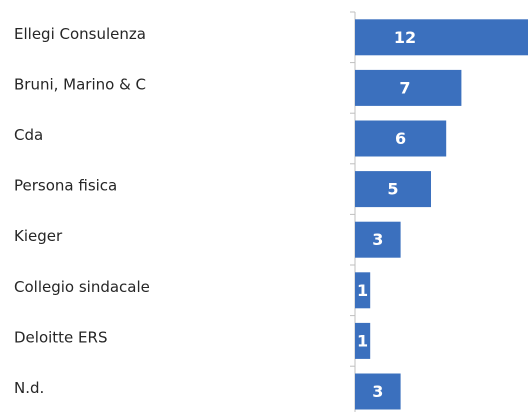 This screenshot has width=528, height=417. What do you see at coordinates (82, 287) in the screenshot?
I see `category-label: Collegio sindacale` at bounding box center [82, 287].